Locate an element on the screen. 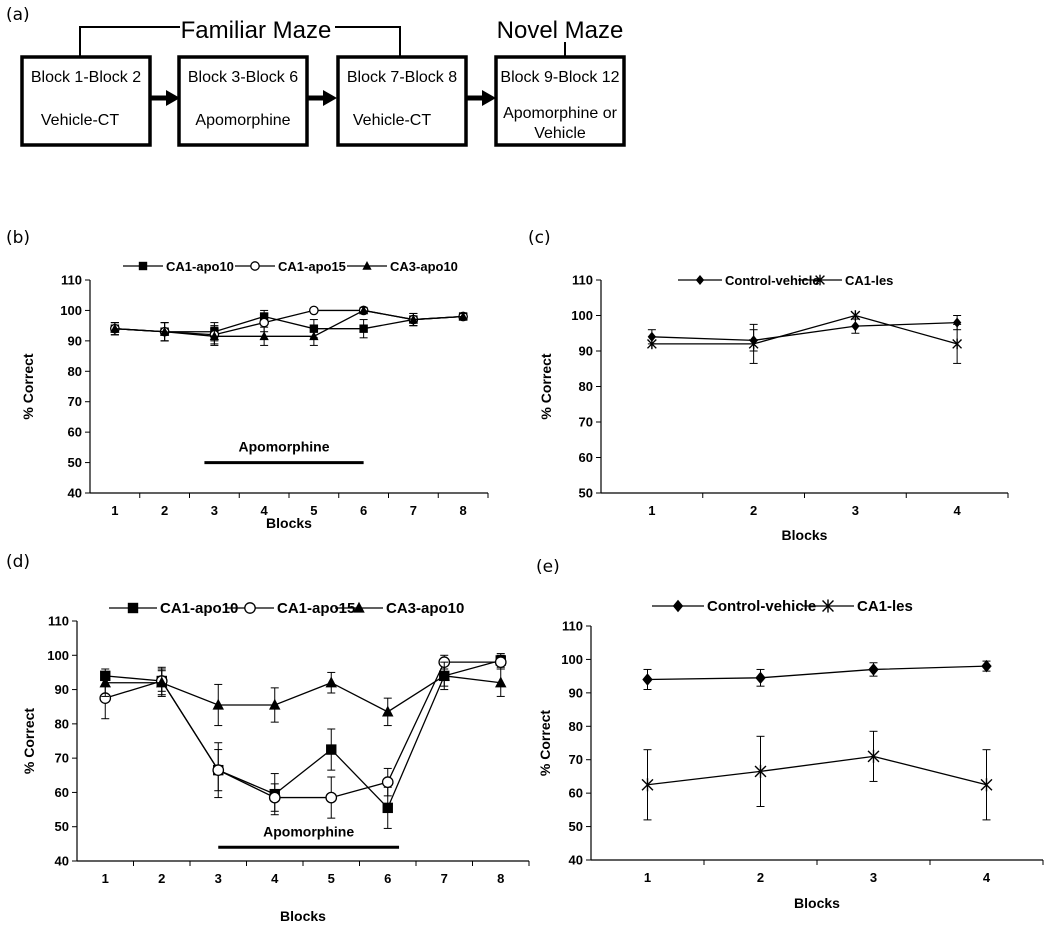 The height and width of the screenshot is (943, 1050). e-line-Control-vehicle is located at coordinates (817, 673).